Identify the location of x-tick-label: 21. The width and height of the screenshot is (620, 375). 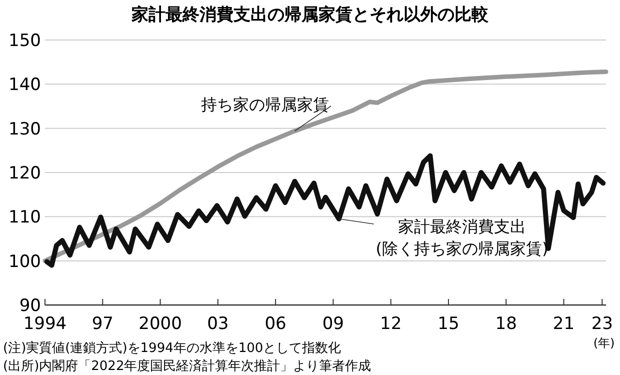
(563, 324).